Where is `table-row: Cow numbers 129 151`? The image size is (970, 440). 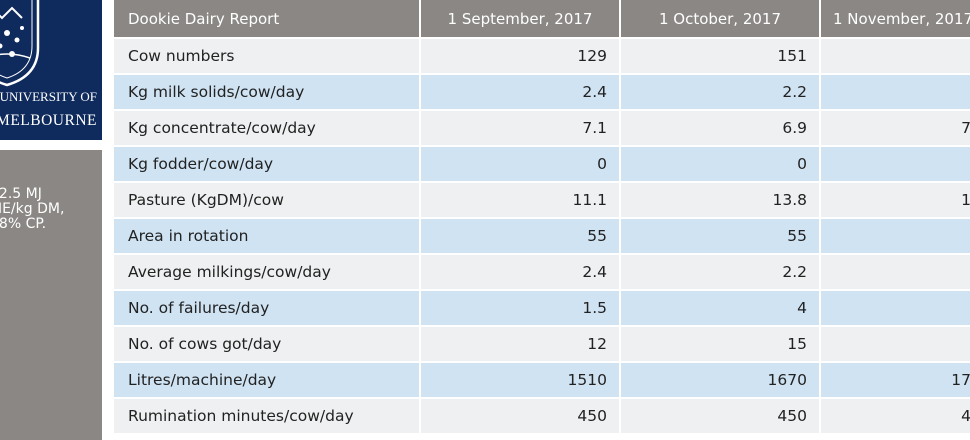 table-row: Cow numbers 129 151 is located at coordinates (542, 55).